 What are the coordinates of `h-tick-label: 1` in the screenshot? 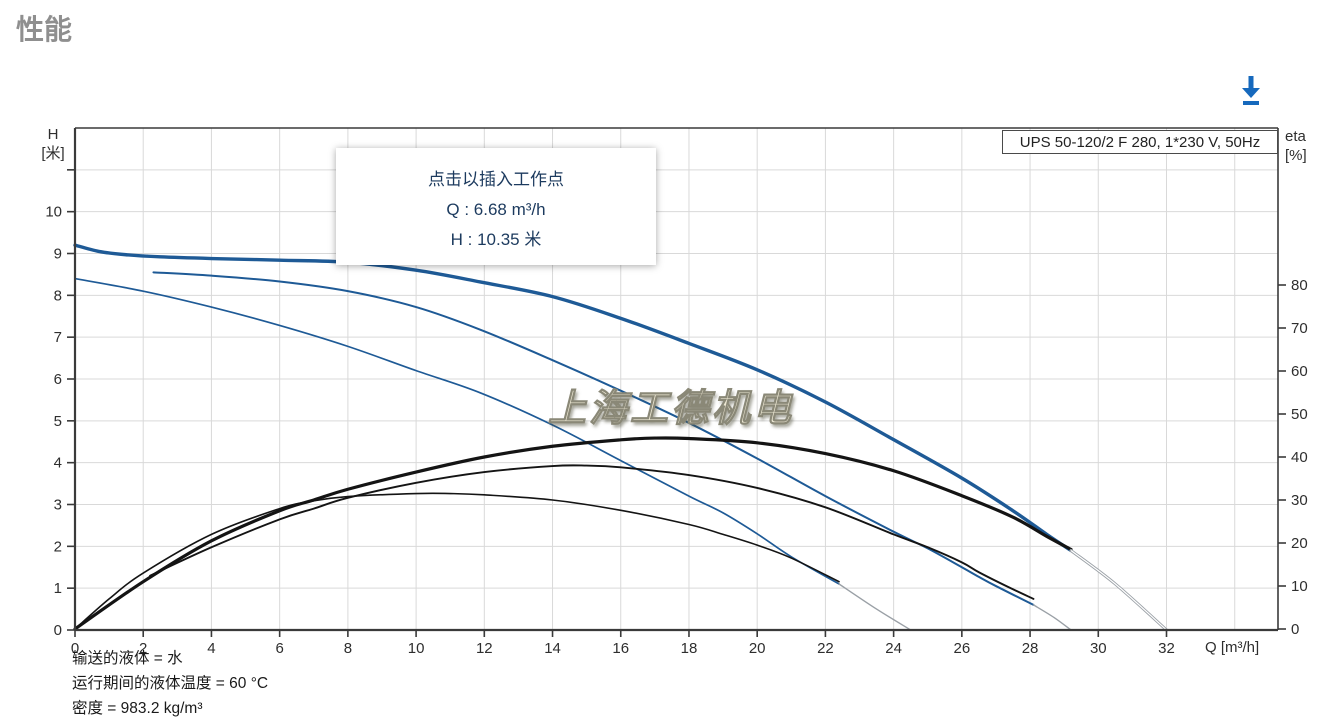 It's located at (58, 588).